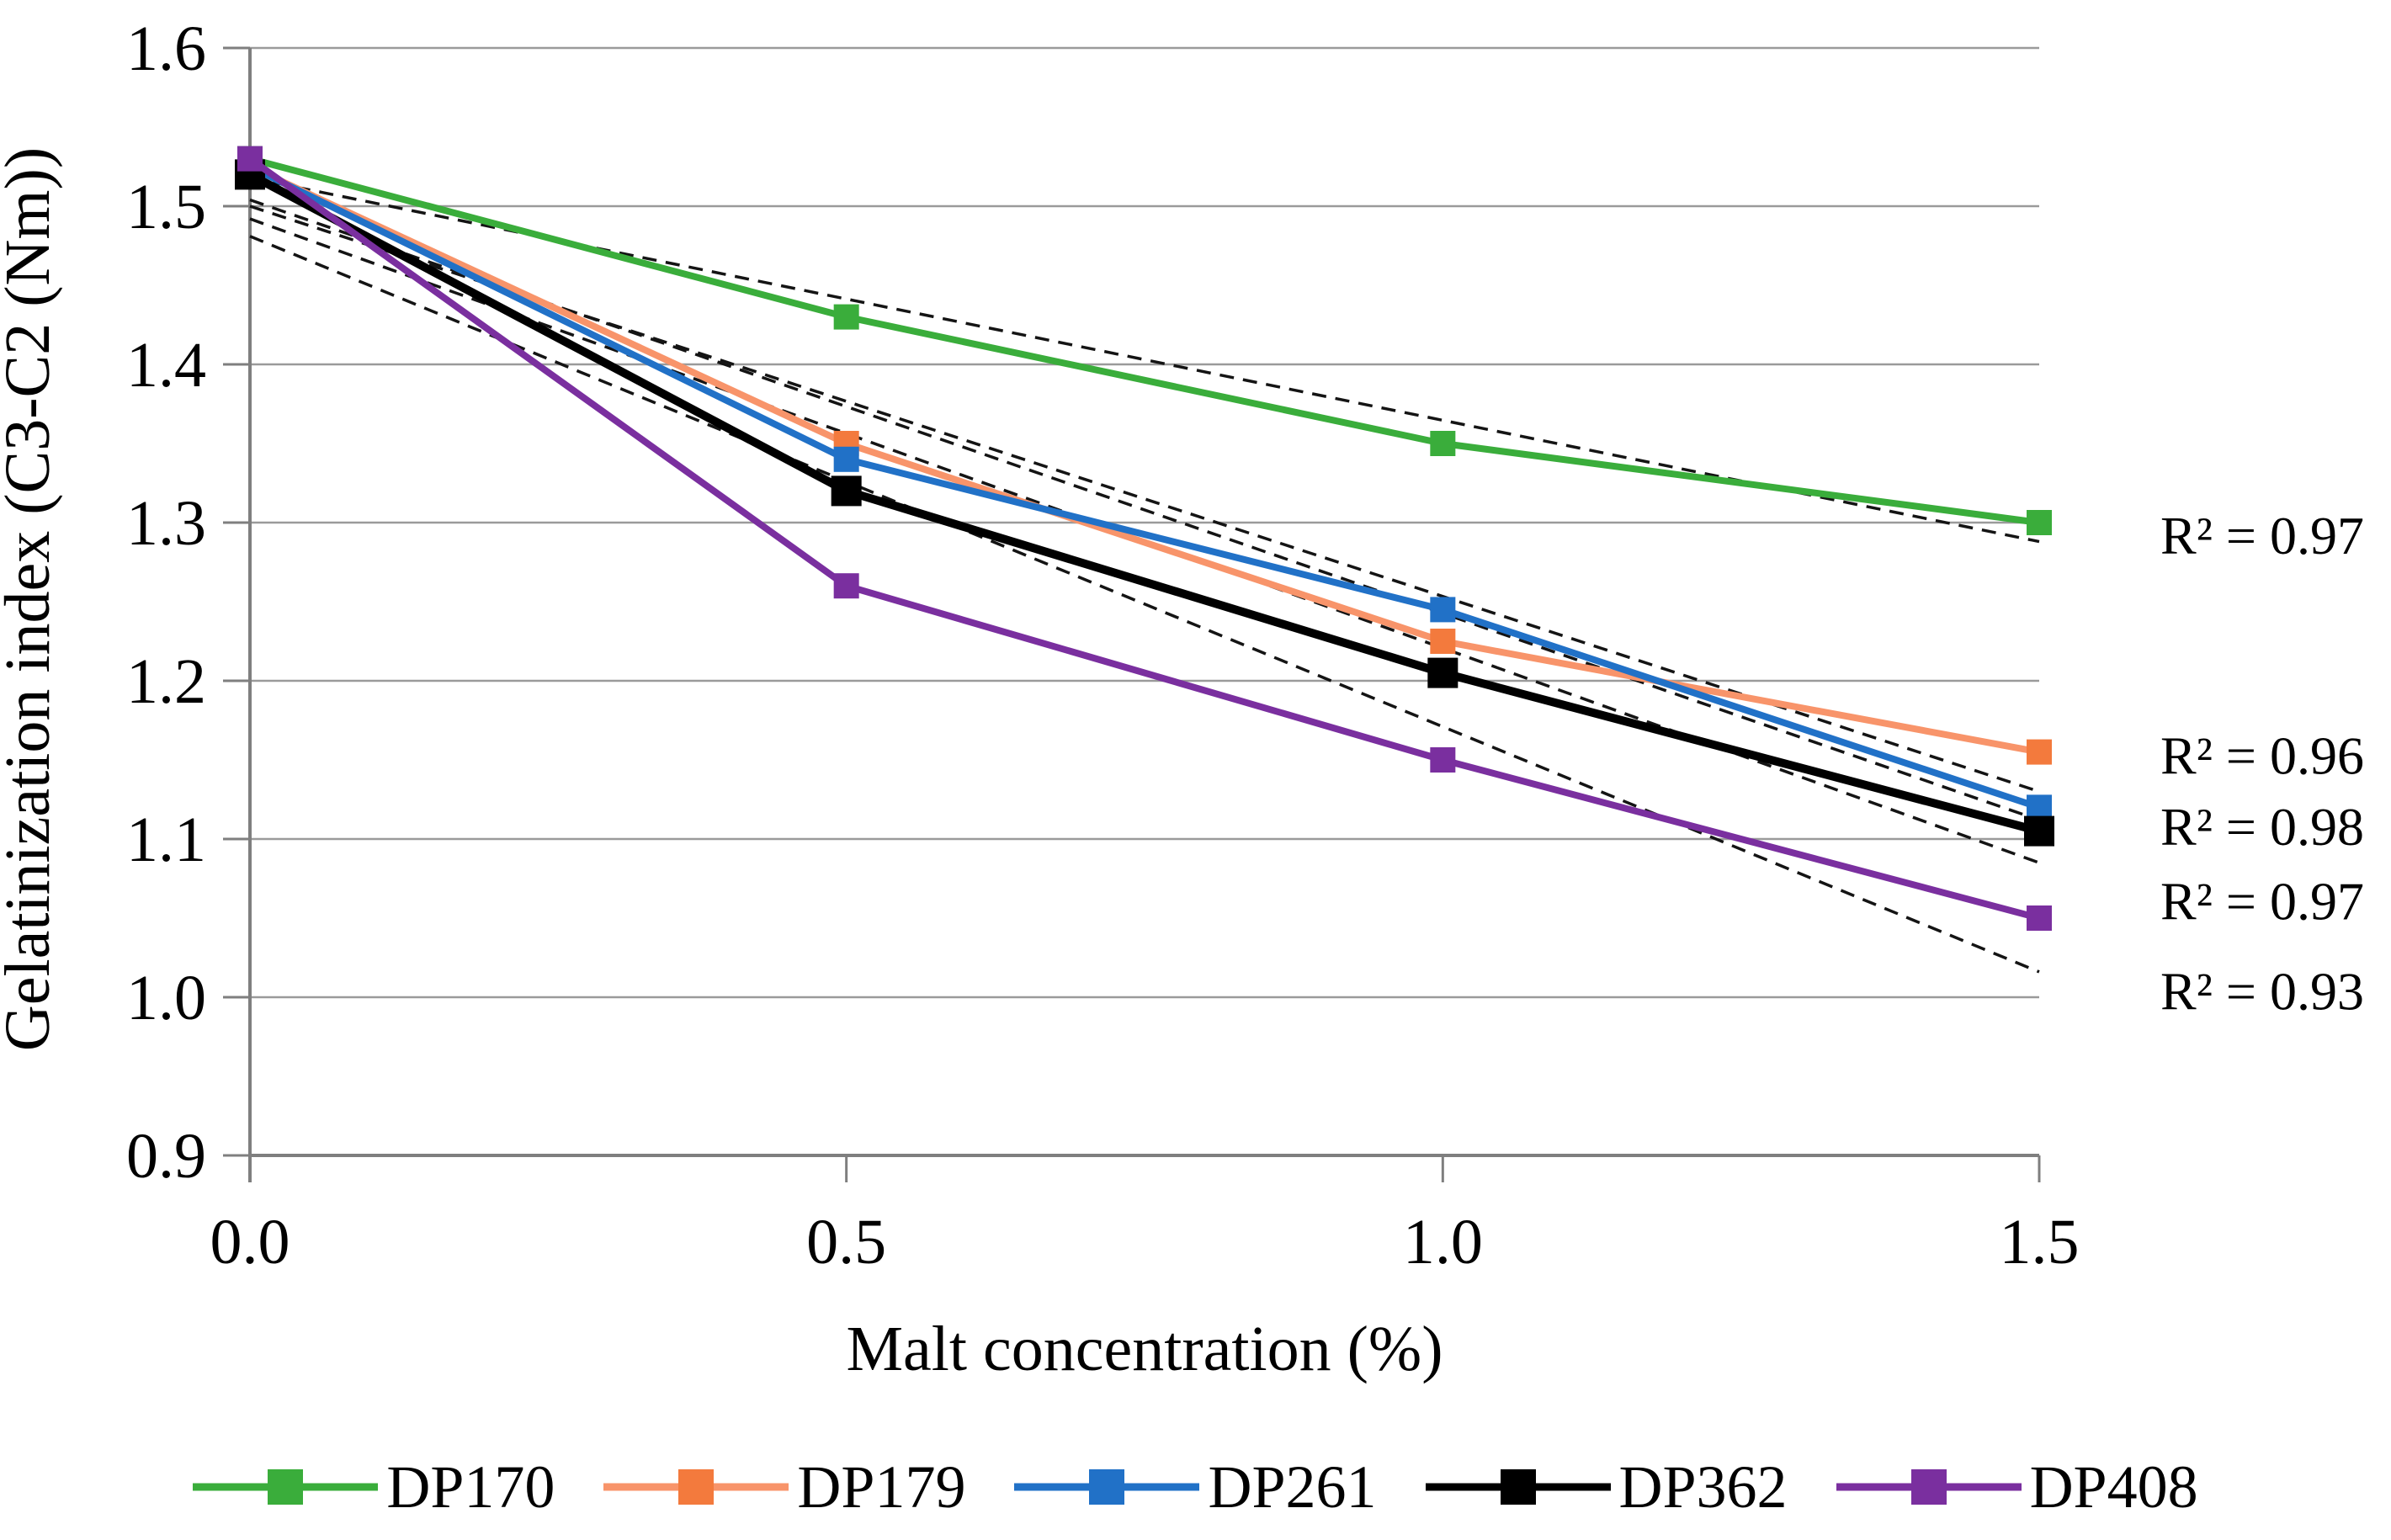  I want to click on legend-item-DP362: DP362, so click(1607, 1487).